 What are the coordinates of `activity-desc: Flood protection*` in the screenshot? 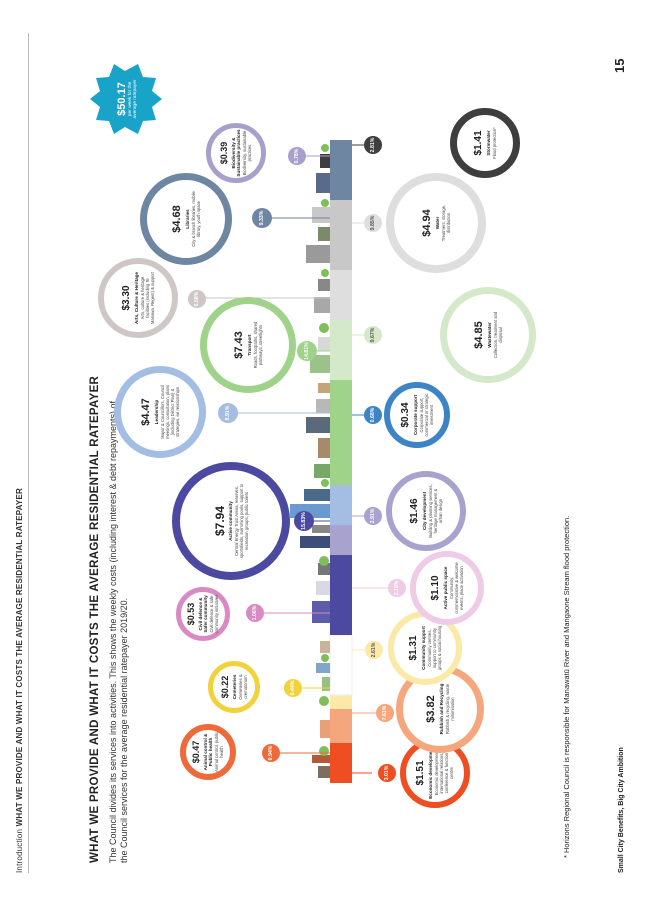 It's located at (494, 143).